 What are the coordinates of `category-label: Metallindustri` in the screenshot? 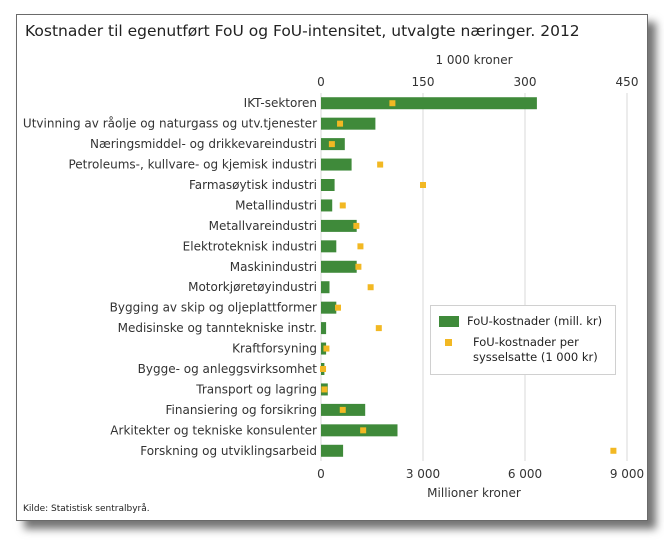 It's located at (276, 205).